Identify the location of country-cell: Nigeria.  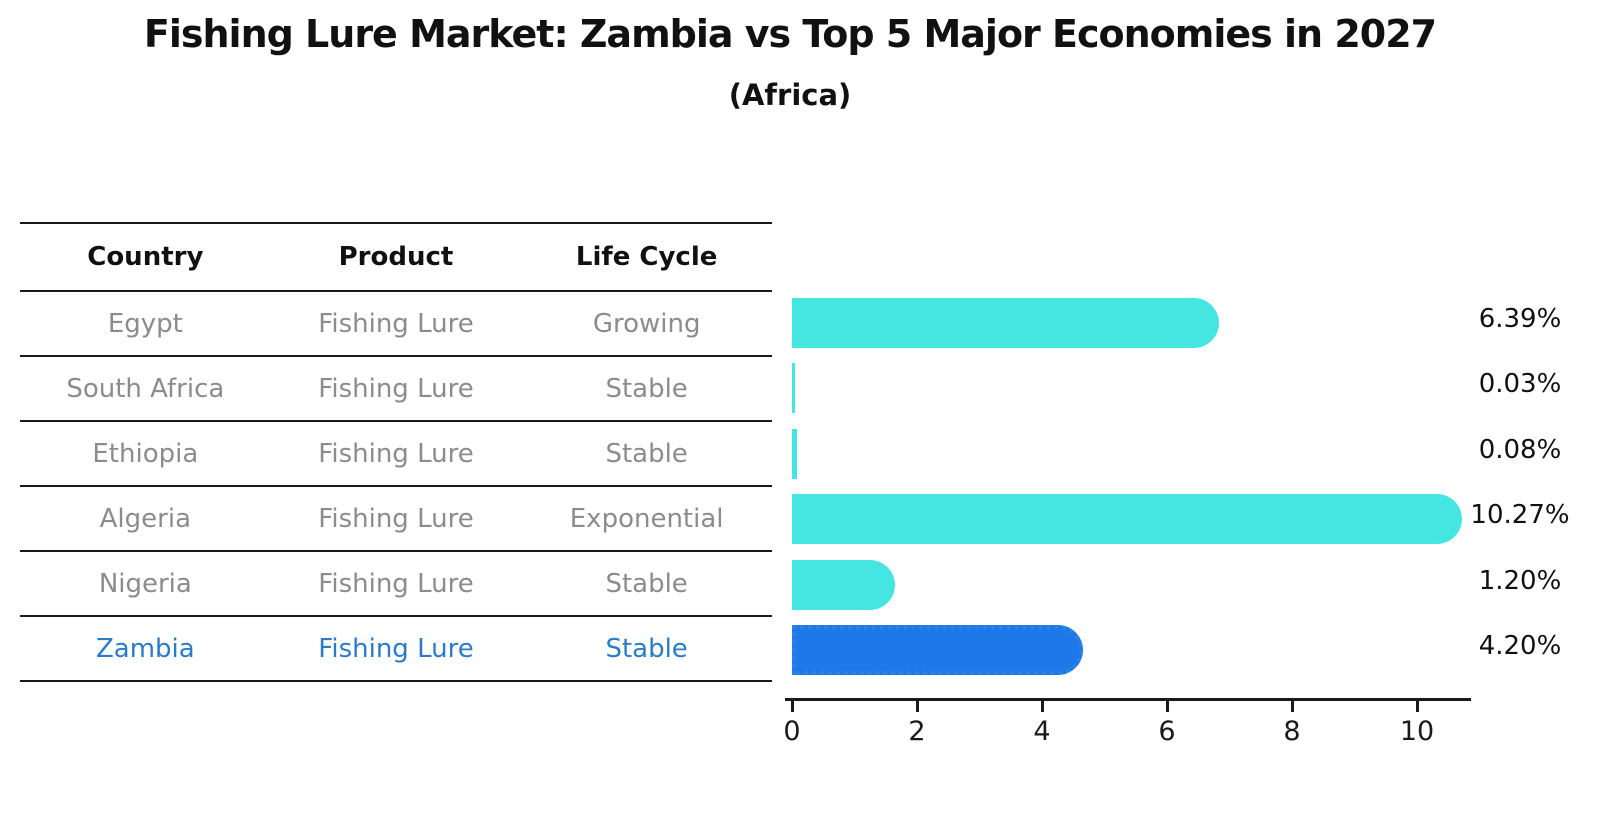
(145, 583).